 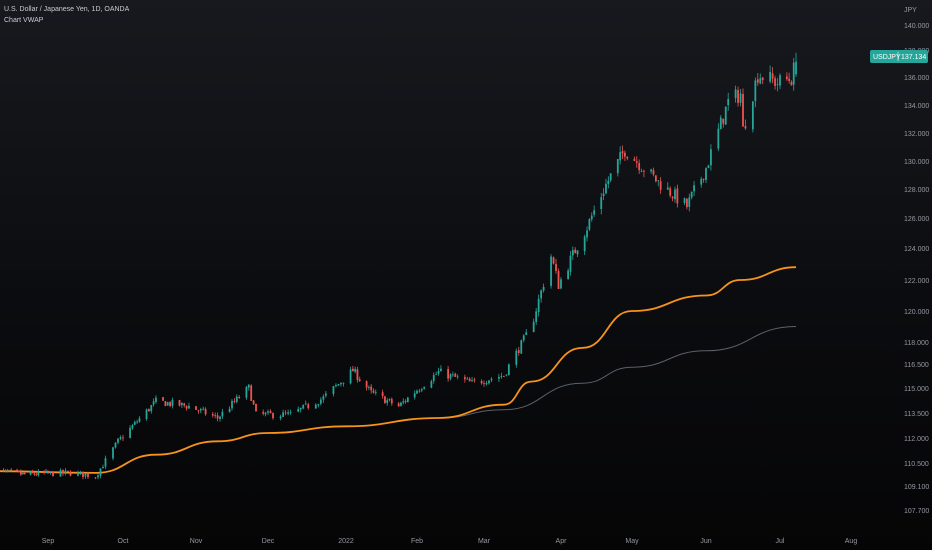 What do you see at coordinates (887, 57) in the screenshot?
I see `last-price-symbol: USDJPY` at bounding box center [887, 57].